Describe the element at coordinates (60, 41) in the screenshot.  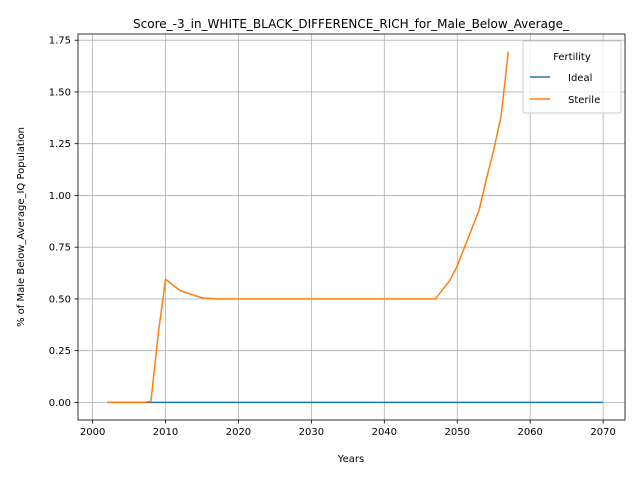
I see `y-tick-label: 1.75` at that location.